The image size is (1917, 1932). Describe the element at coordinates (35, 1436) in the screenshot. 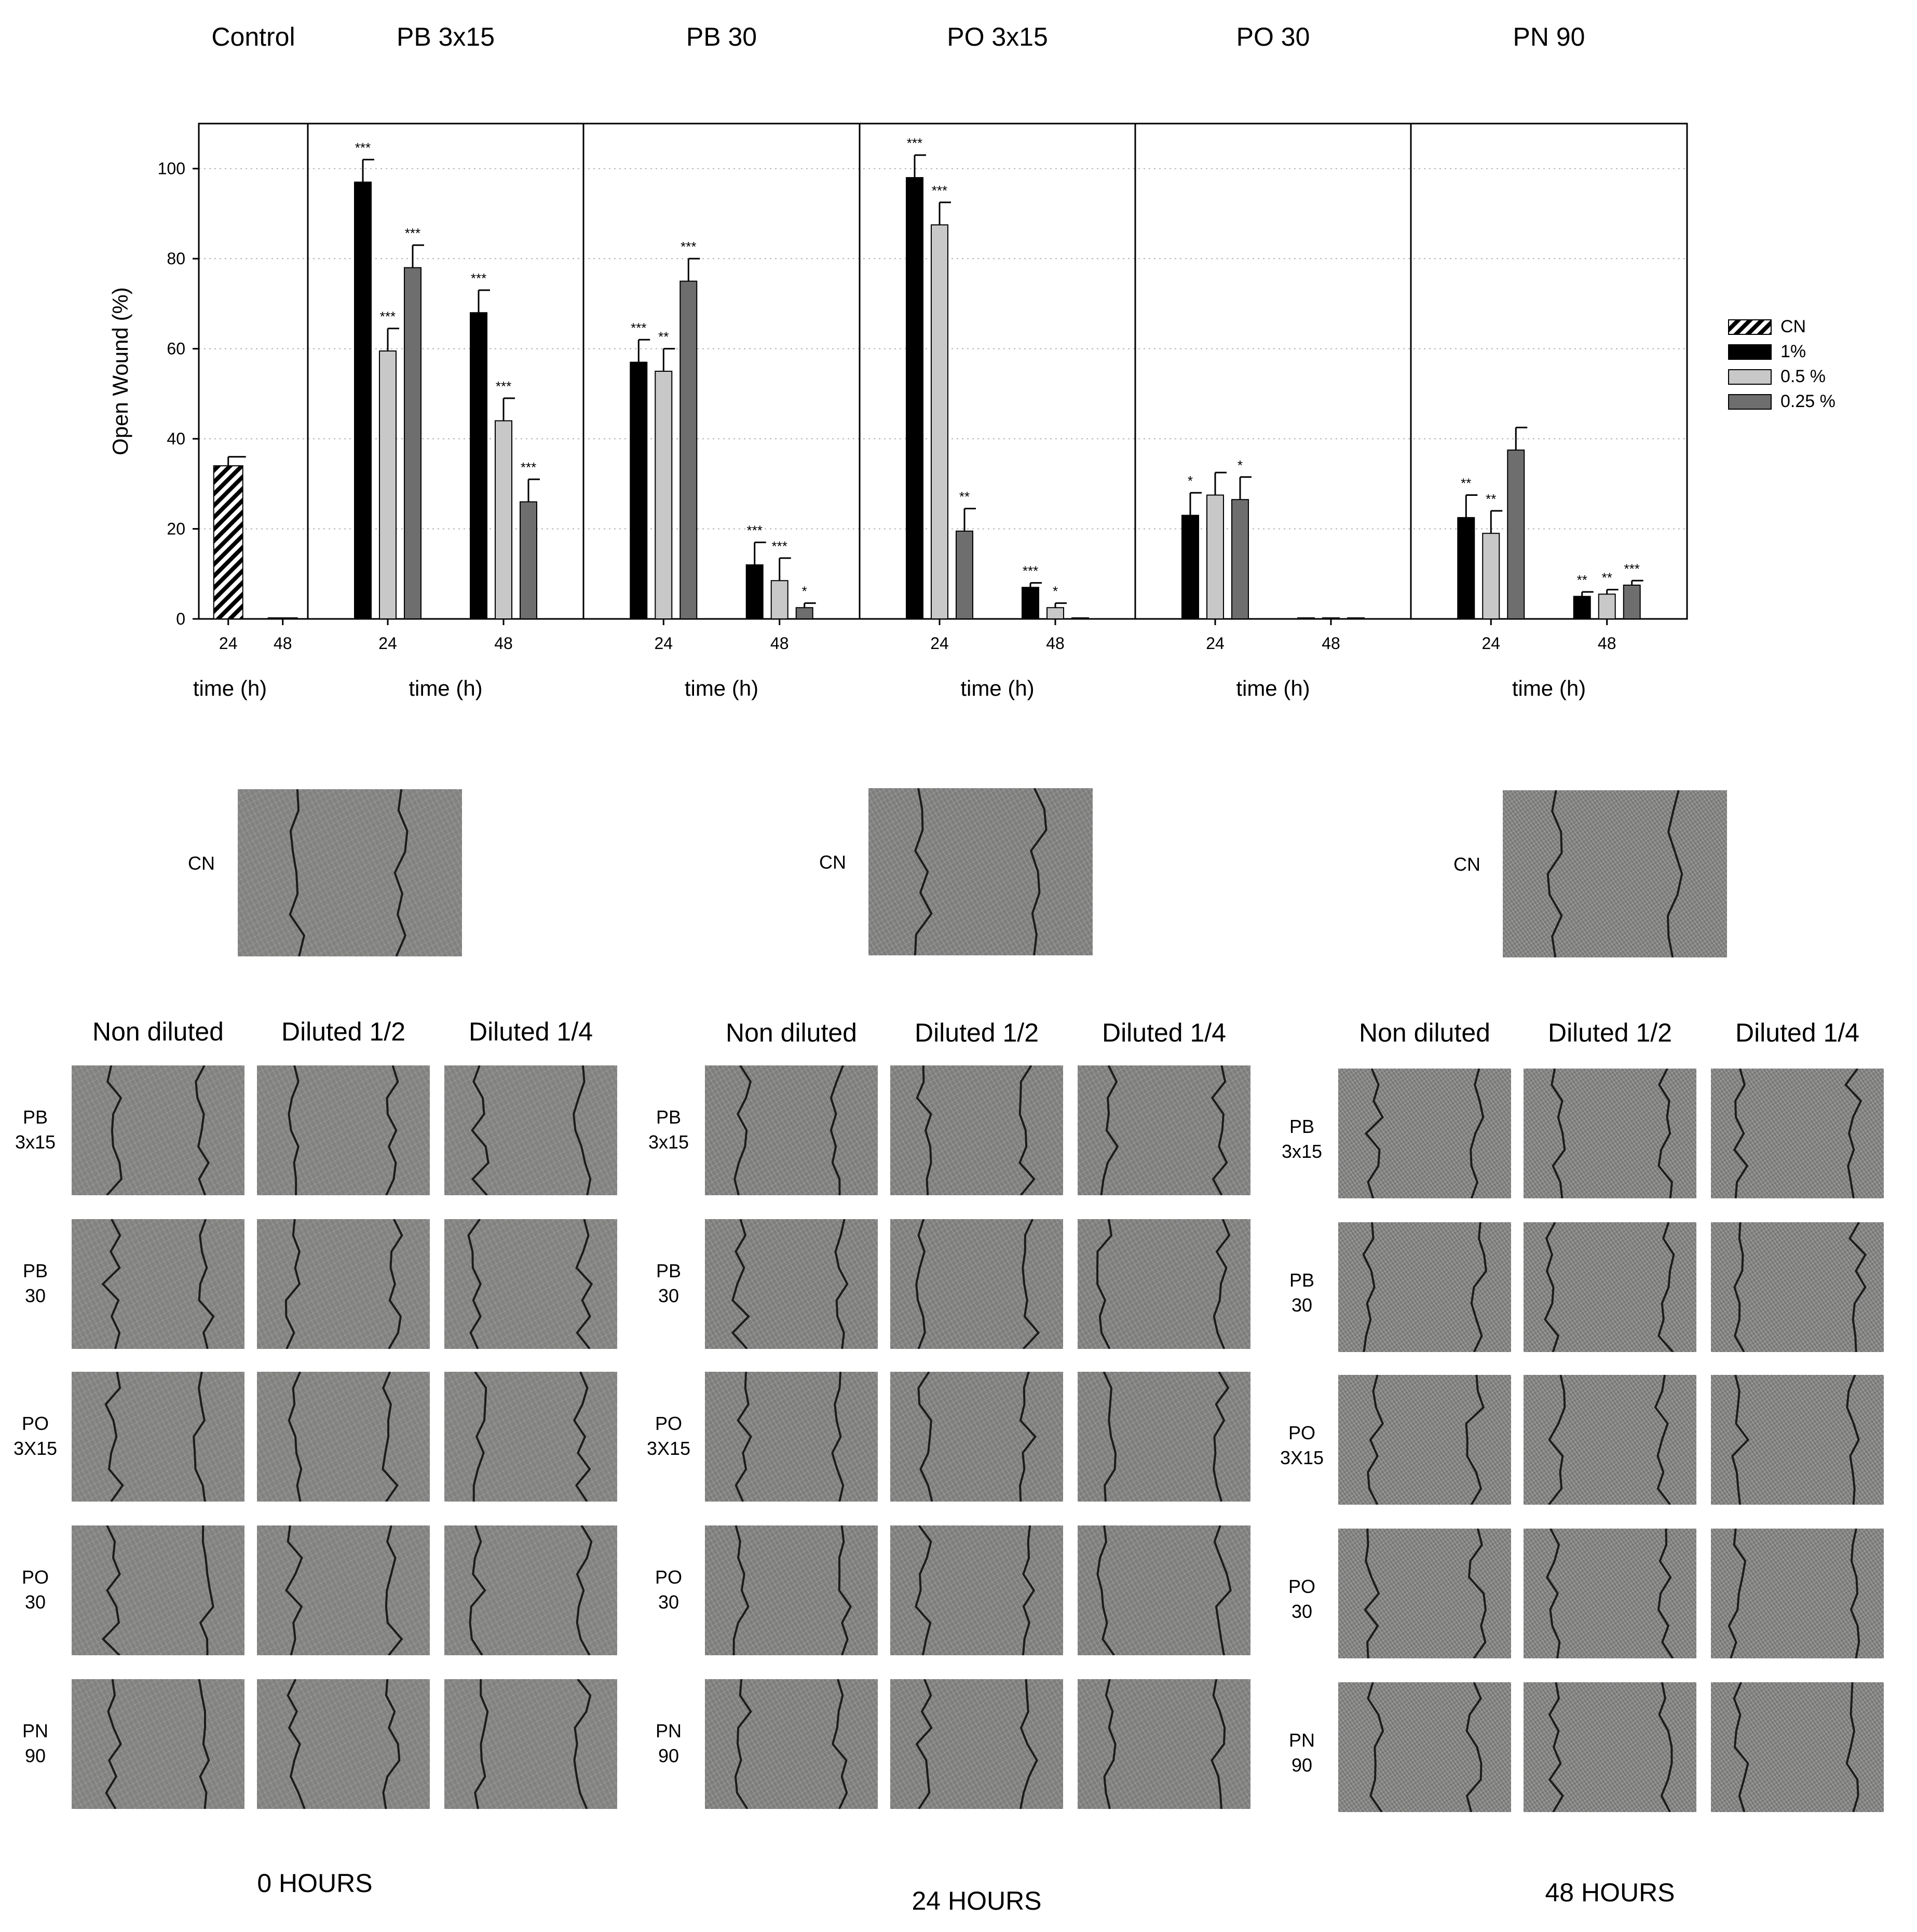

I see `row-label: PO 3X15` at that location.